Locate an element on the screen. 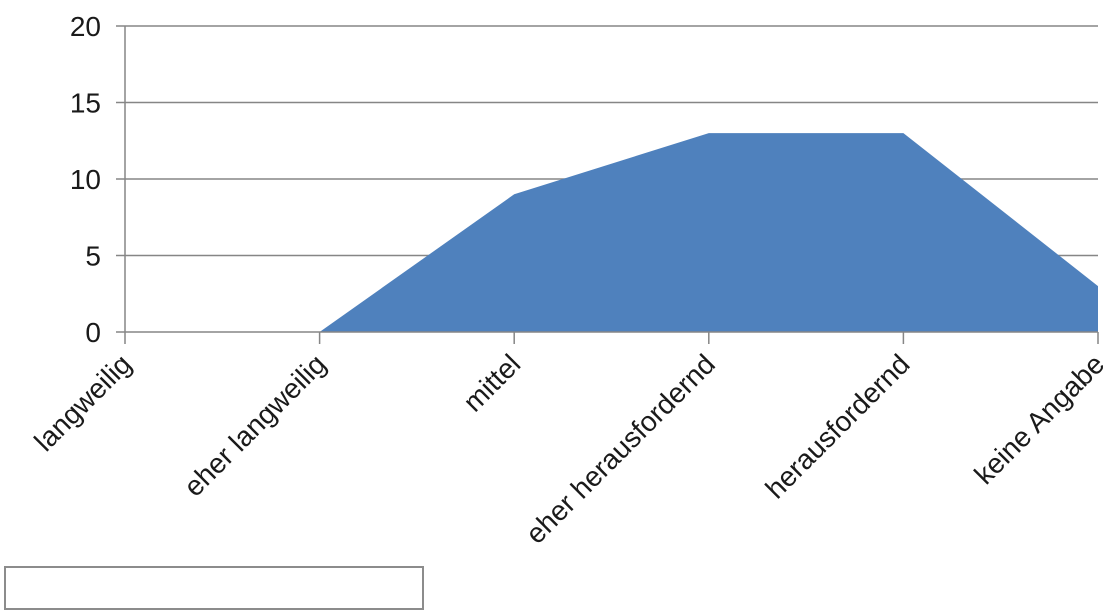 This screenshot has height=610, width=1107. x-tick-label-5: keine Angabe is located at coordinates (1037, 419).